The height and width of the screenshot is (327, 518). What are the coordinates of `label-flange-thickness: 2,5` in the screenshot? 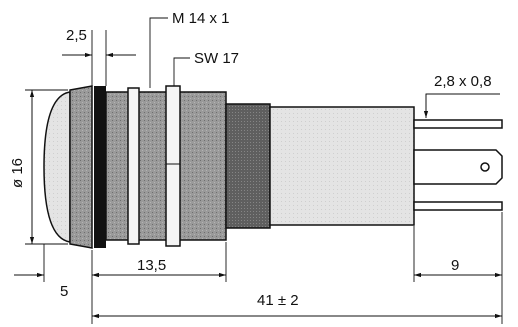 It's located at (76, 35).